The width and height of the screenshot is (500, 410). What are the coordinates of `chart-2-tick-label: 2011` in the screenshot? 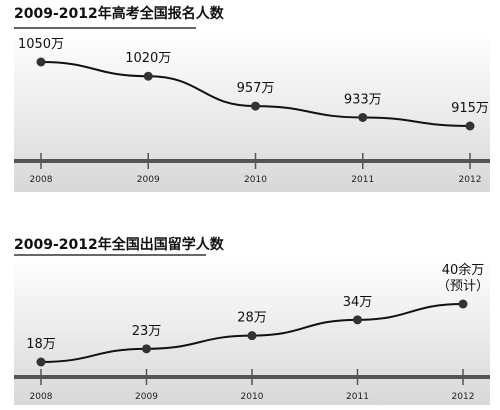 It's located at (357, 397).